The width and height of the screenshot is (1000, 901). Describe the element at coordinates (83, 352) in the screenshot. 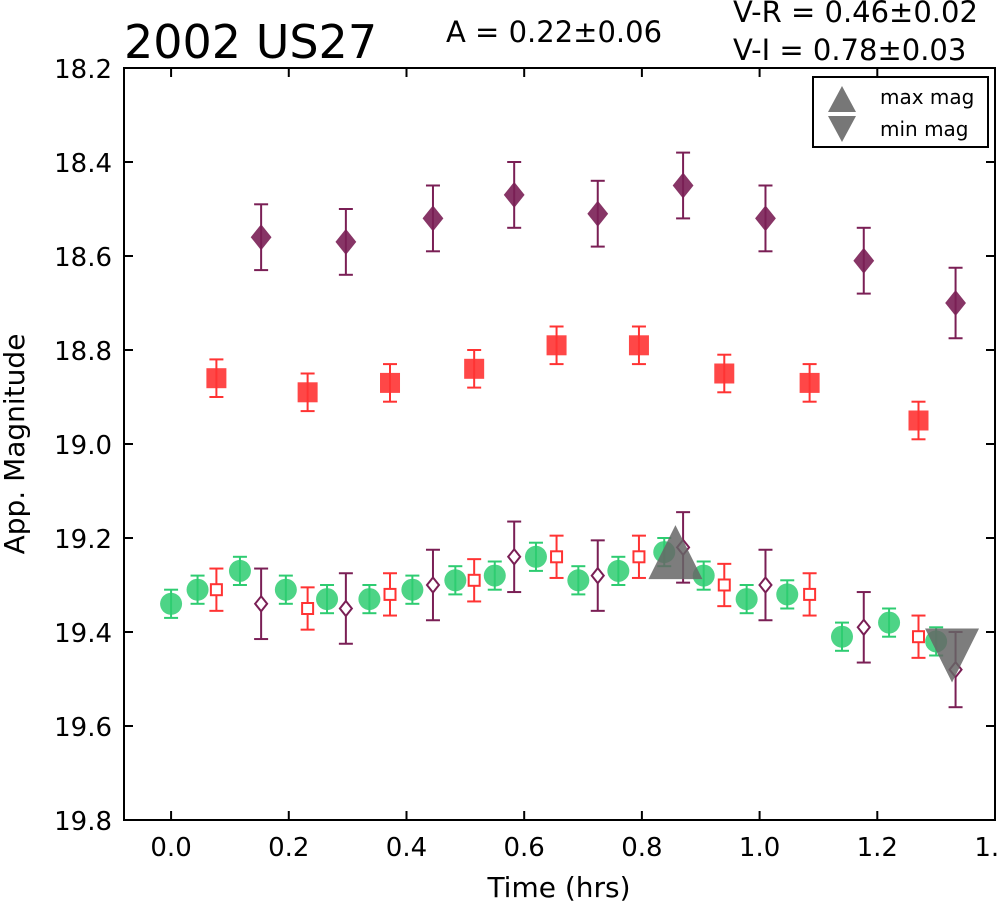

I see `y-tick-label: 18.8` at that location.